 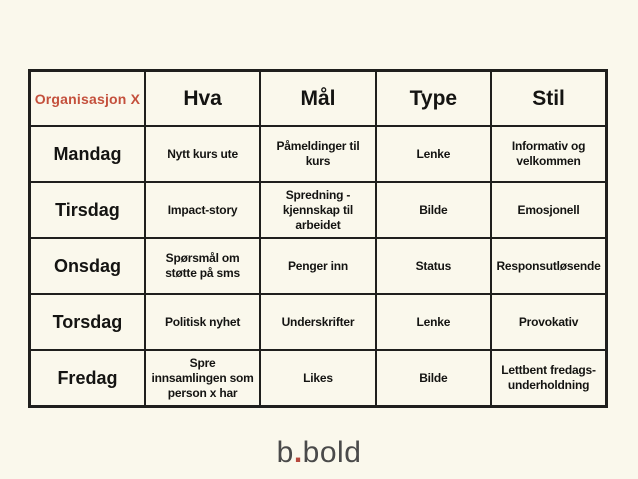 I want to click on cell-torsdag-hva: Politisk nyhet, so click(x=202, y=322).